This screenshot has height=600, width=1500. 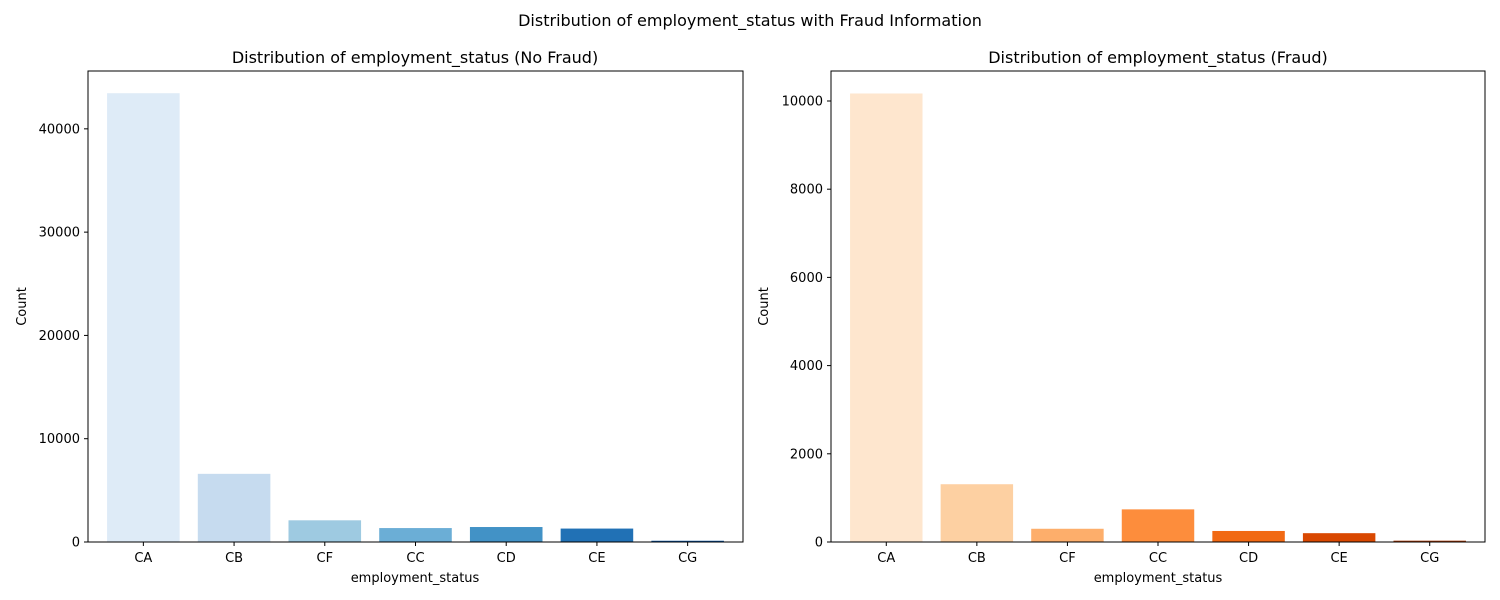 What do you see at coordinates (59, 336) in the screenshot?
I see `y-tick-label: 20000` at bounding box center [59, 336].